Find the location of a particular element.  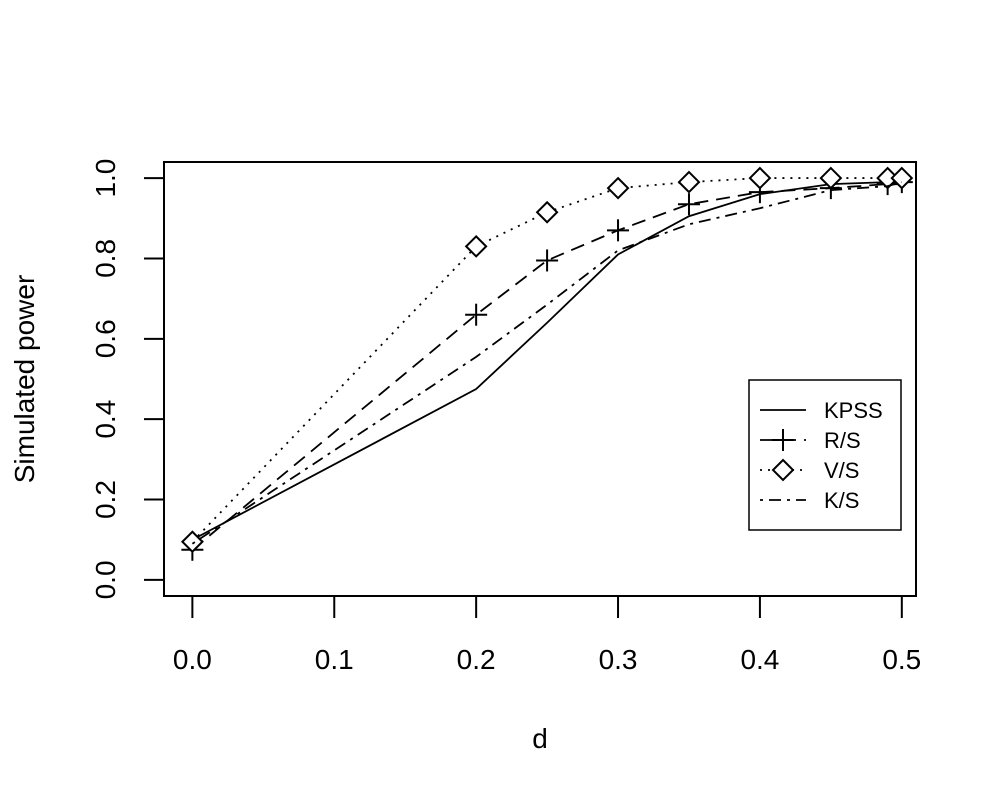

x-tick-label: 0.3 is located at coordinates (618, 659).